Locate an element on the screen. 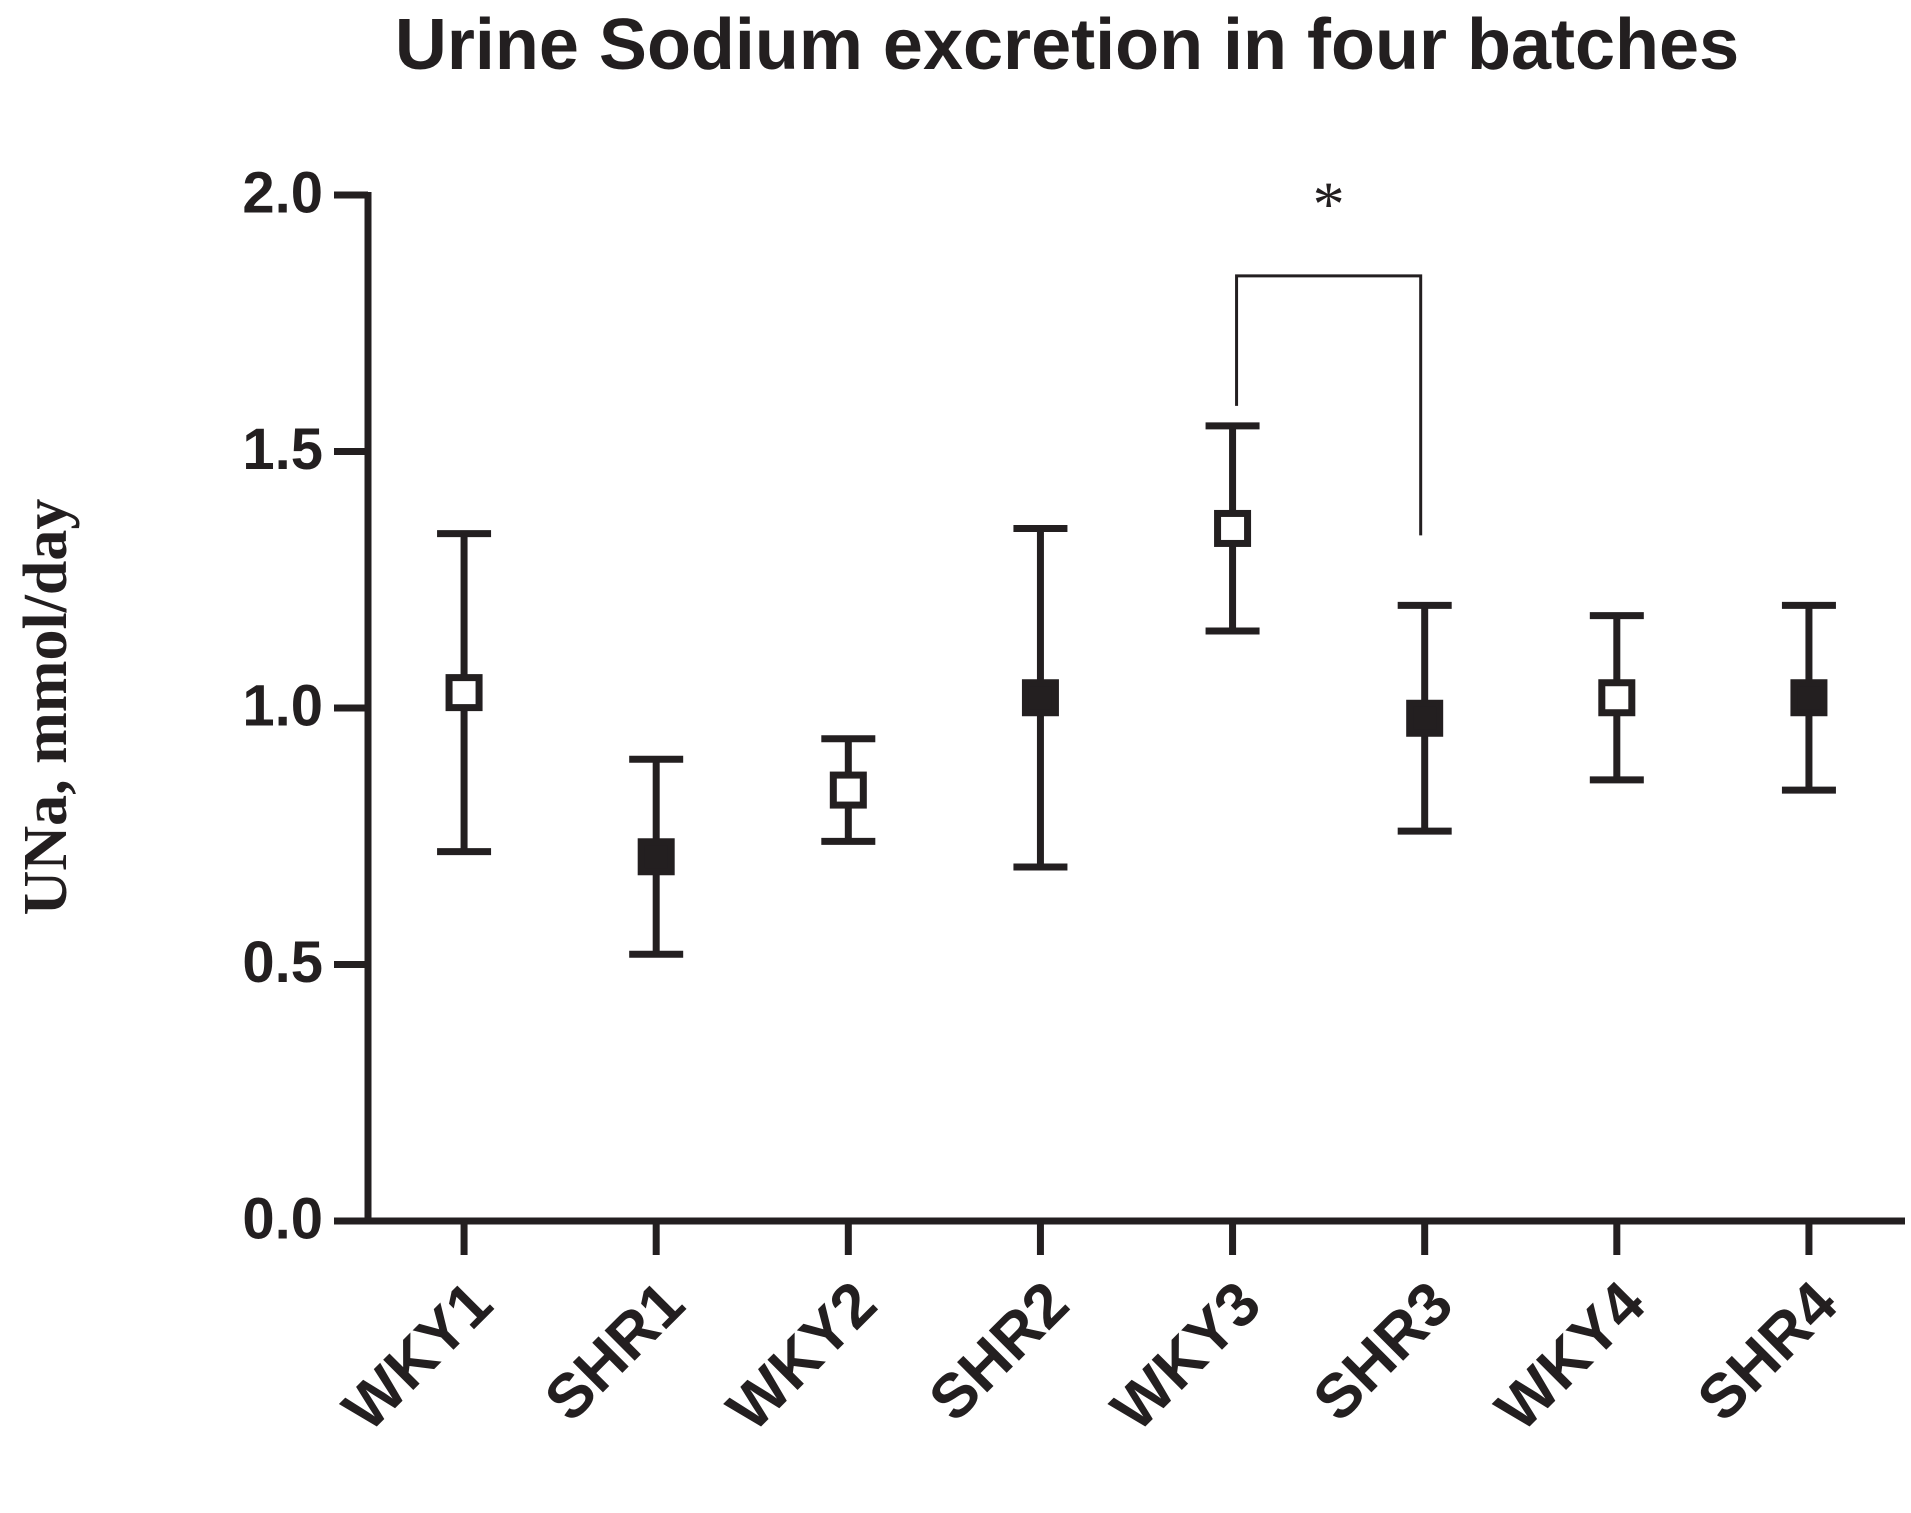 The height and width of the screenshot is (1513, 1911). x-tick-label: WKY1 is located at coordinates (417, 1356).